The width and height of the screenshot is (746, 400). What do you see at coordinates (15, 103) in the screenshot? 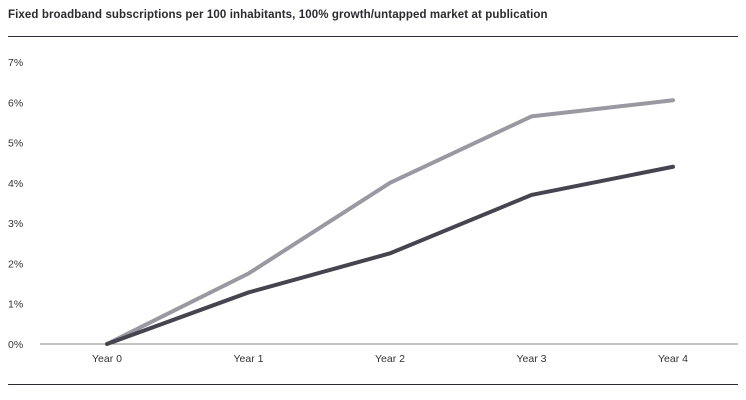
I see `y-tick-label: 6%` at bounding box center [15, 103].